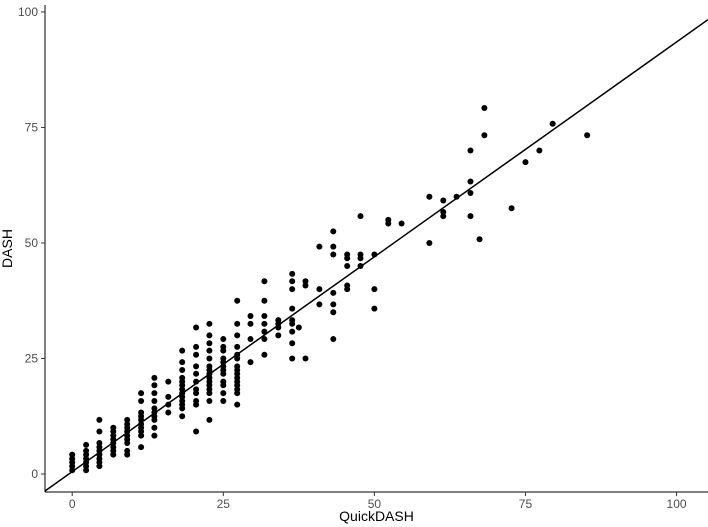  I want to click on y-tick-label: 100, so click(28, 12).